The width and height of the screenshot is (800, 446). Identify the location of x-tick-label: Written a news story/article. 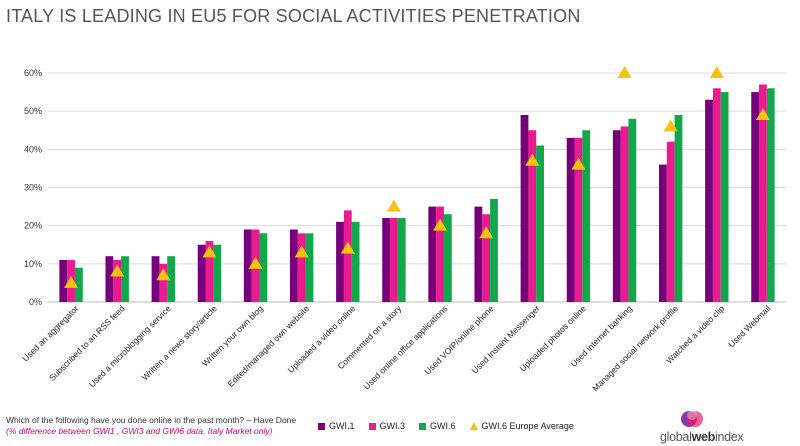
(179, 342).